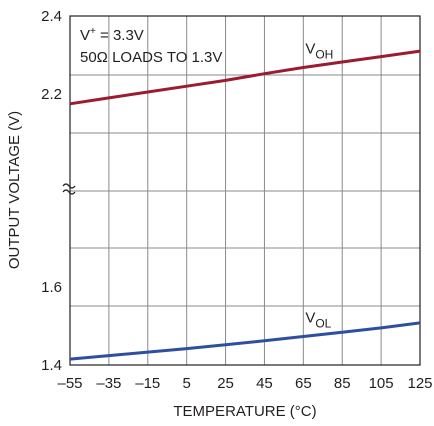 Image resolution: width=434 pixels, height=426 pixels. Describe the element at coordinates (245, 341) in the screenshot. I see `series-line-ol` at that location.